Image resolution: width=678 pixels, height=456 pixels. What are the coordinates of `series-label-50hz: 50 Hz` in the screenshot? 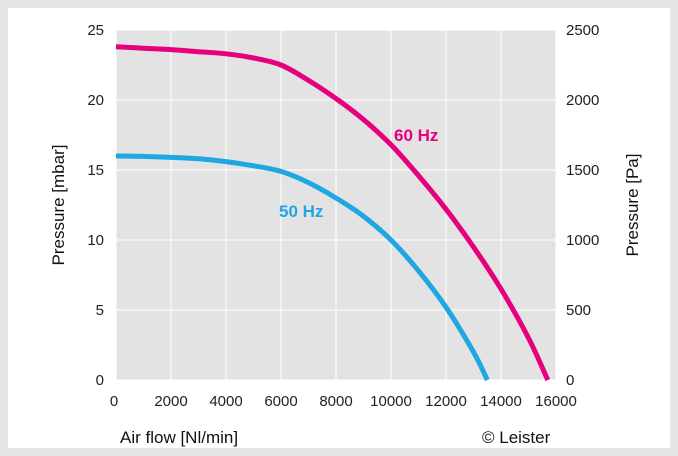 It's located at (301, 211).